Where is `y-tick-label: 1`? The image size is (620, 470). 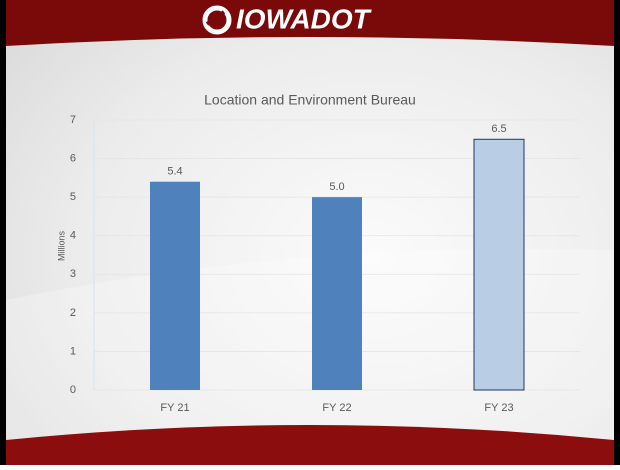 y-tick-label: 1 is located at coordinates (73, 351).